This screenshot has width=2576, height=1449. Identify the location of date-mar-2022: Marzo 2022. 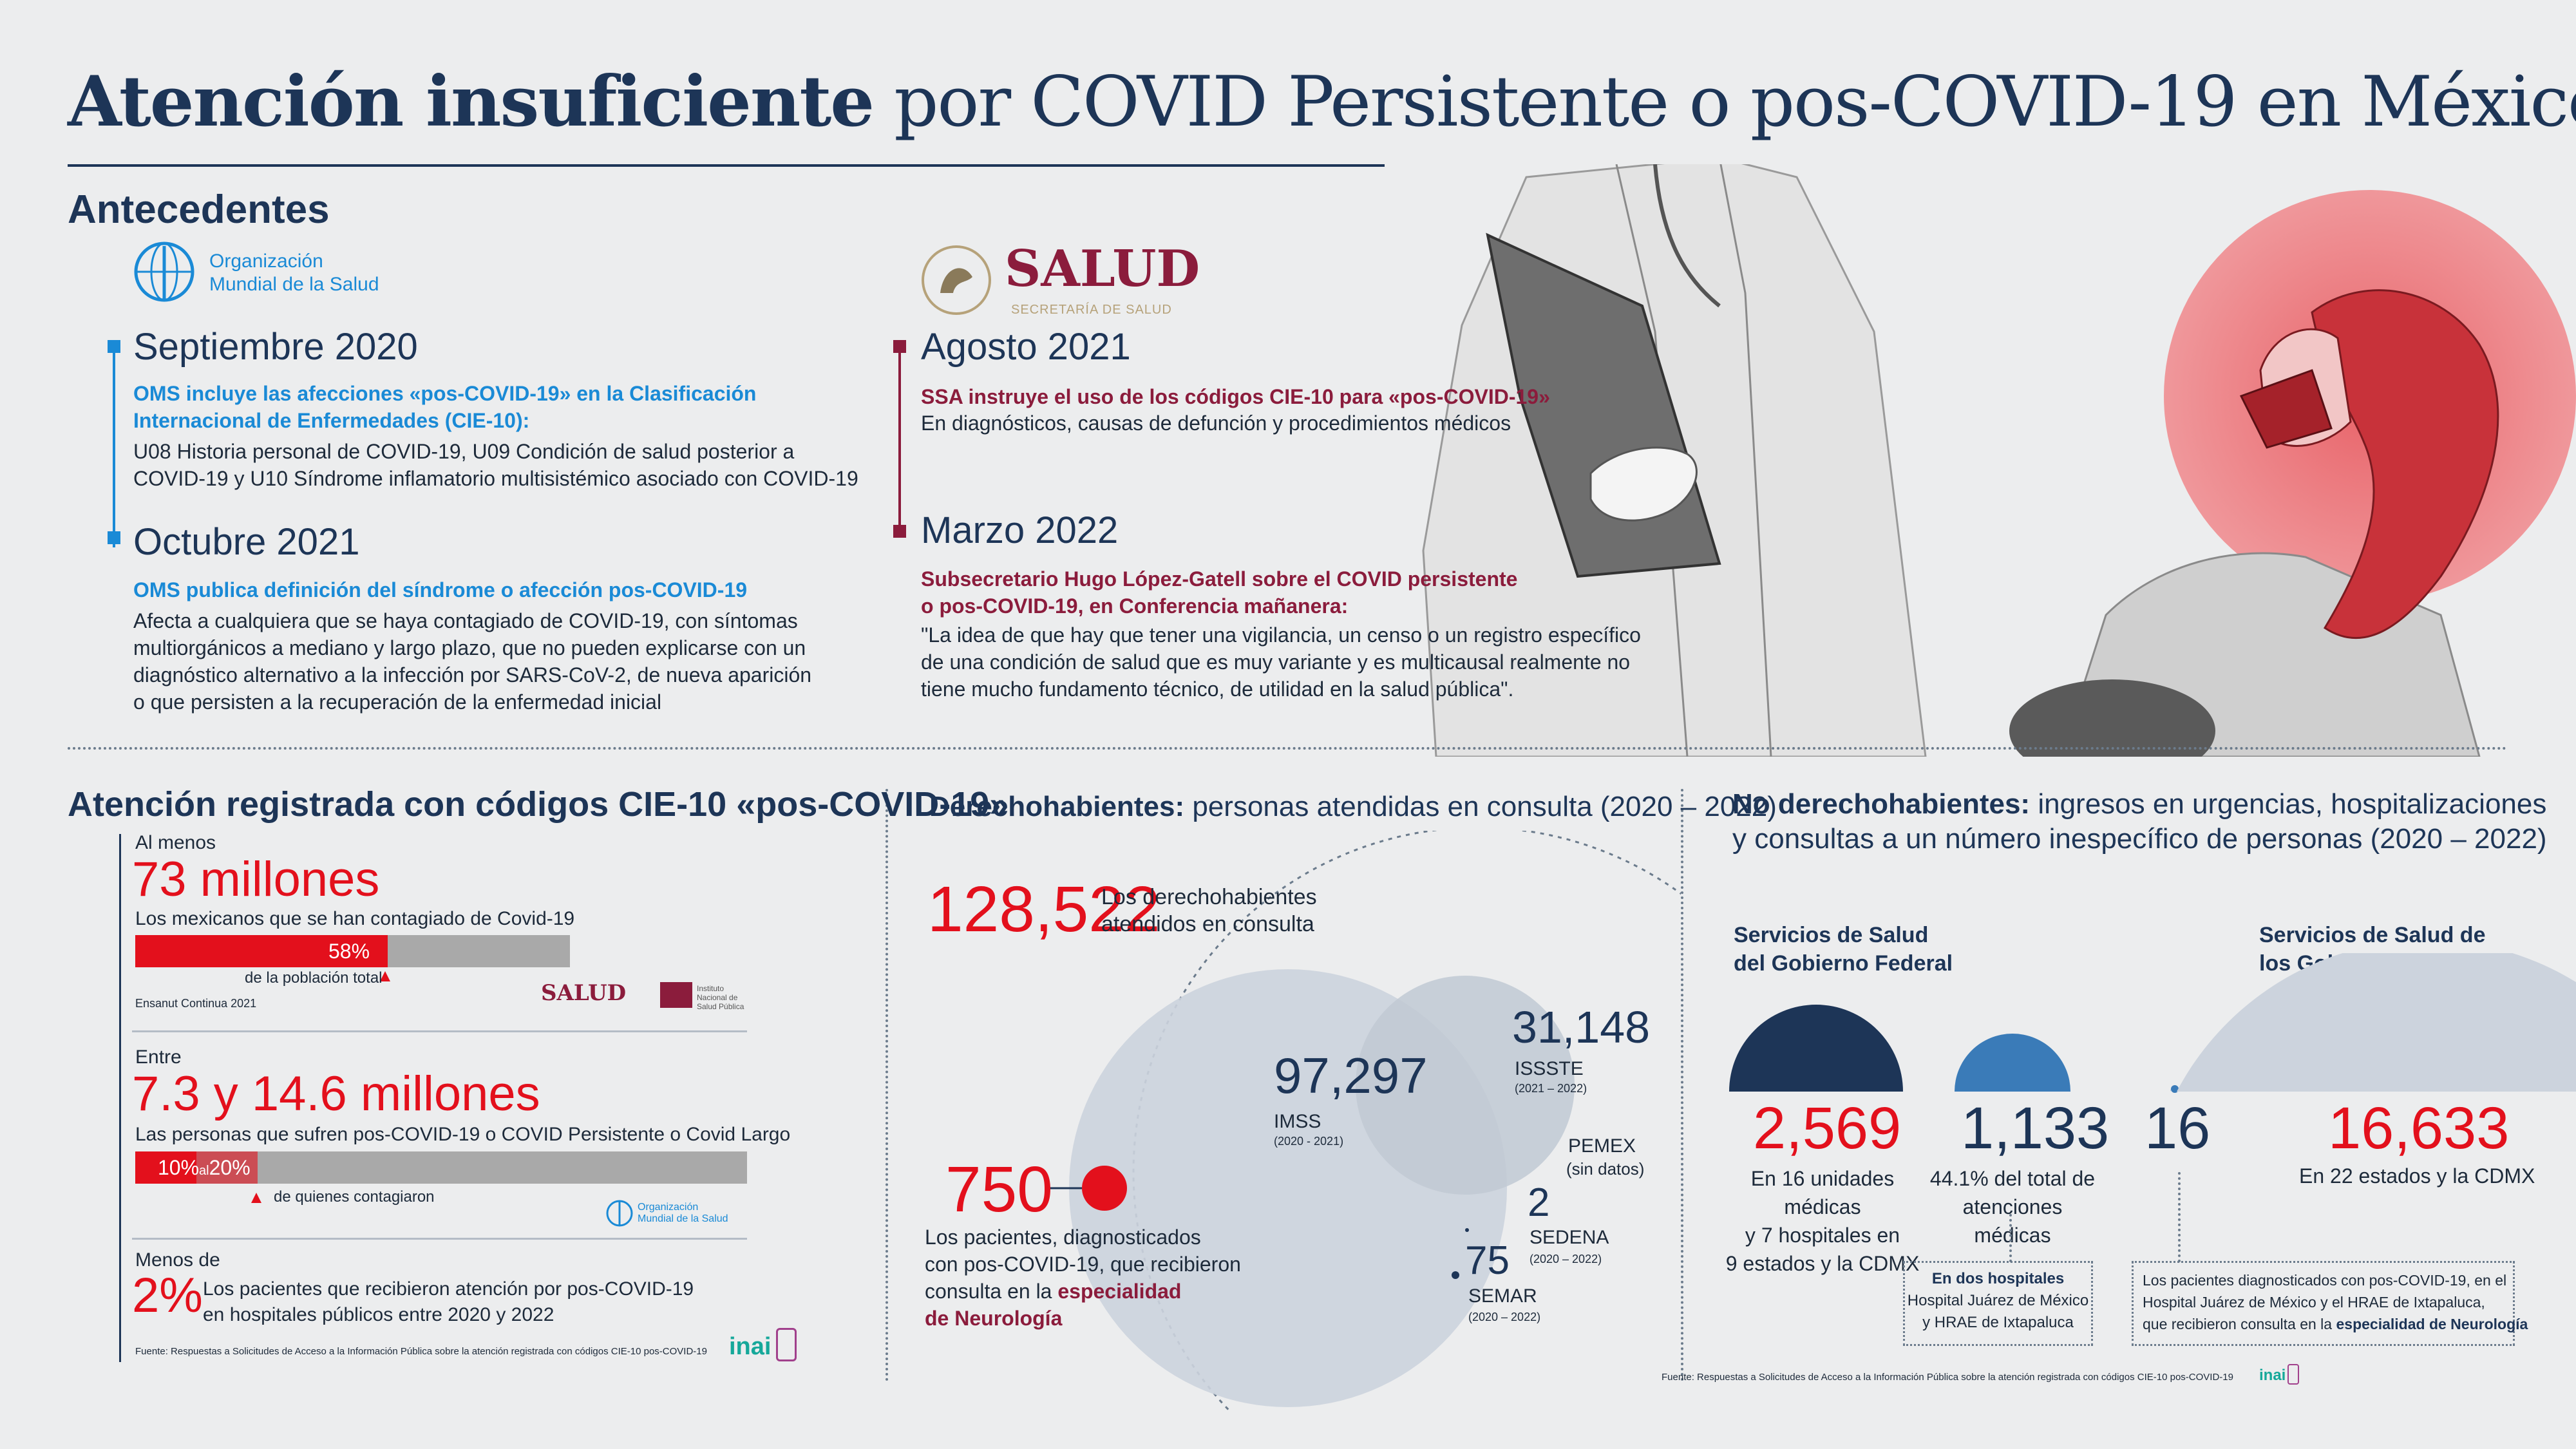
(1020, 530).